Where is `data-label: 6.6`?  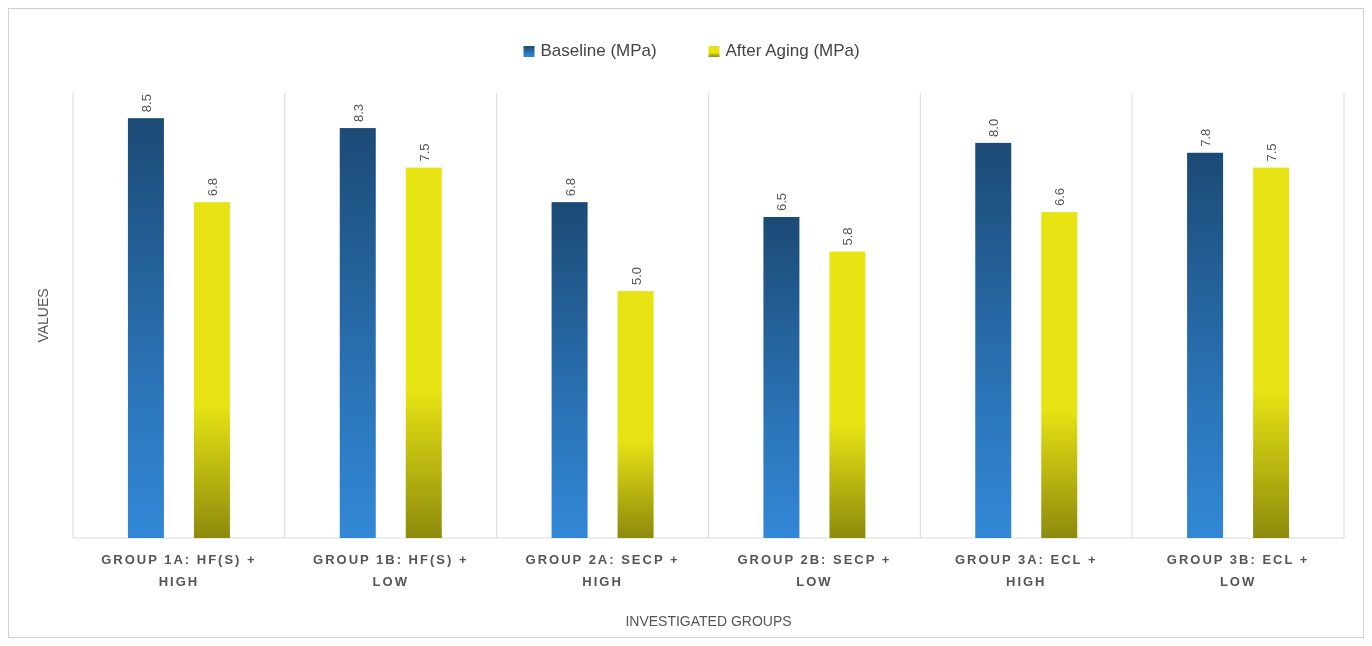 data-label: 6.6 is located at coordinates (1060, 197).